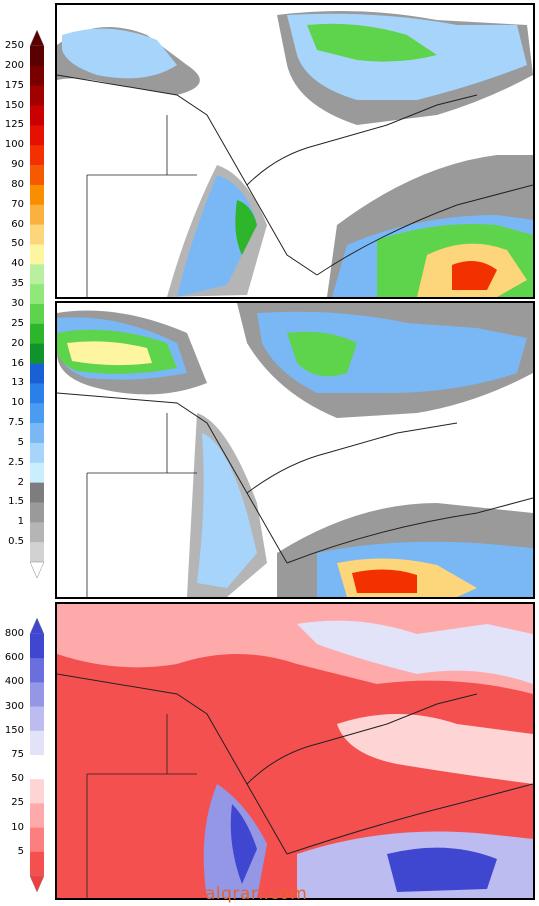  I want to click on precip-tick-label: 7.5, so click(16, 423).